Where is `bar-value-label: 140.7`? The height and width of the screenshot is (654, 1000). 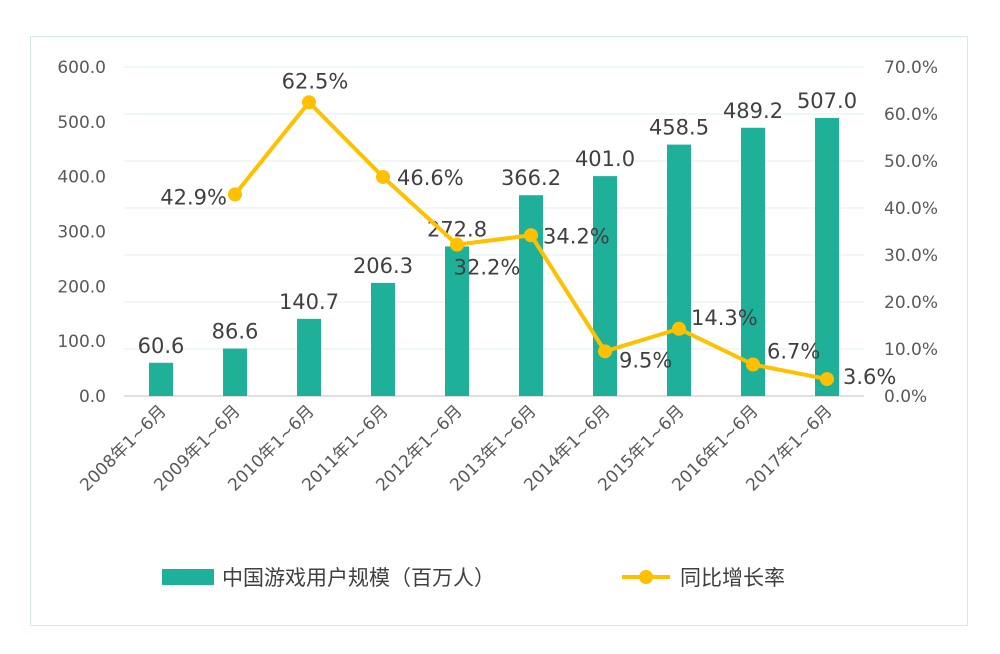
bar-value-label: 140.7 is located at coordinates (309, 302).